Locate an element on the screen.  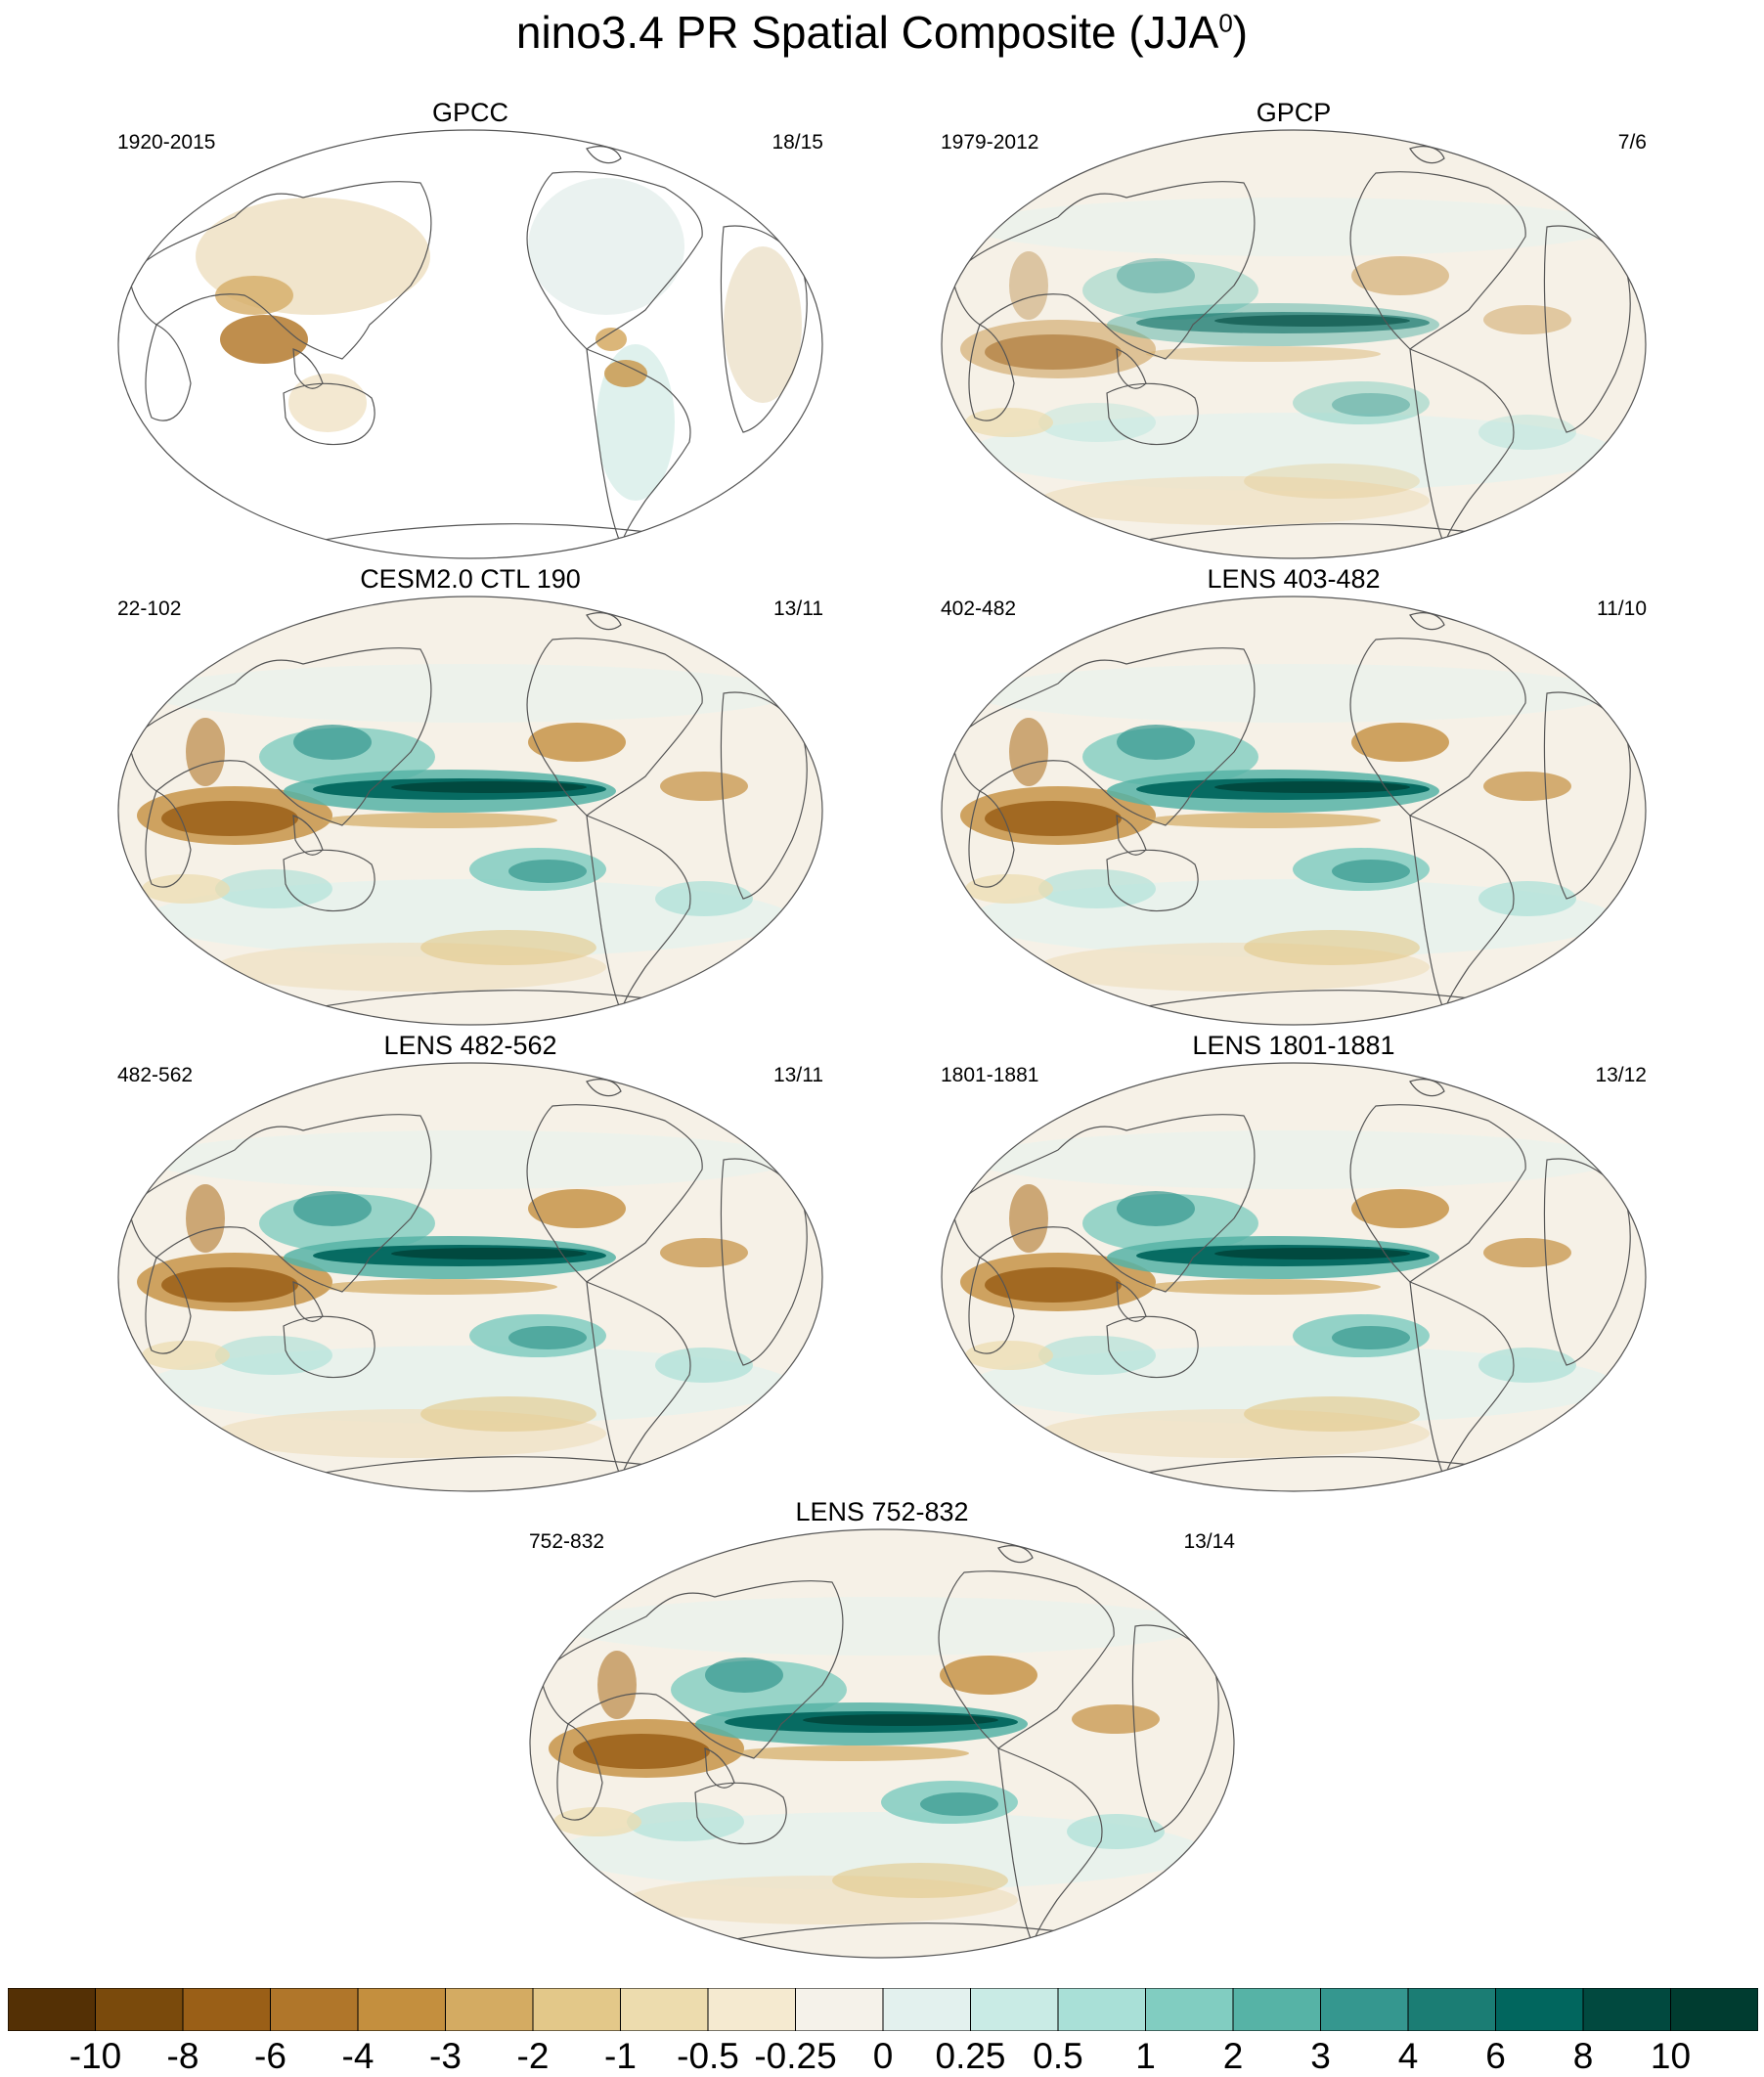
panel-years: 1979-2012 is located at coordinates (990, 143).